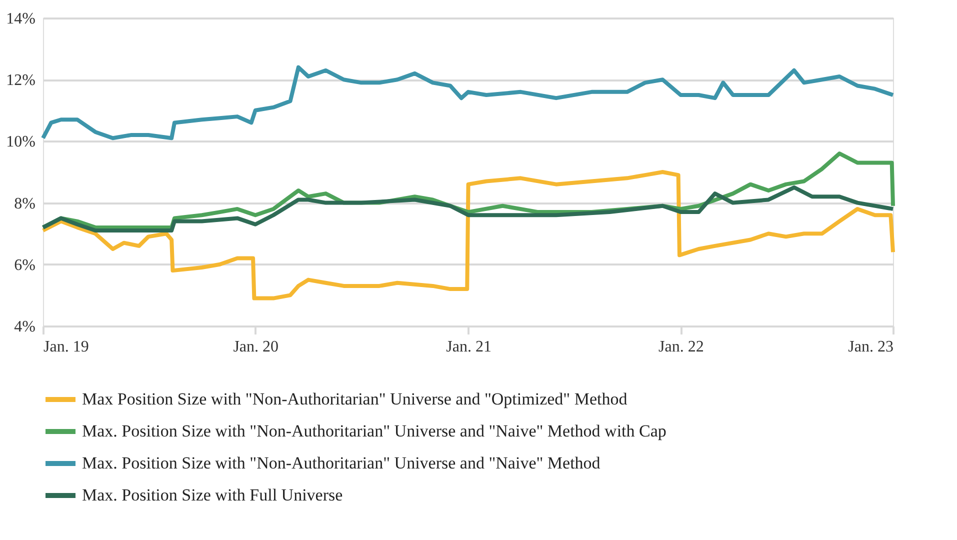  What do you see at coordinates (871, 347) in the screenshot?
I see `x-tick-label: Jan. 23` at bounding box center [871, 347].